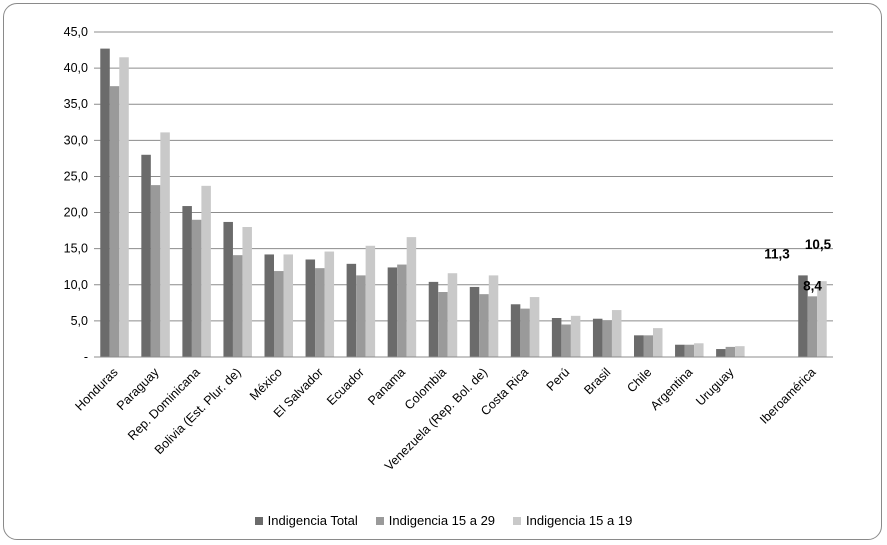 The height and width of the screenshot is (545, 887). What do you see at coordinates (312, 520) in the screenshot?
I see `legend-label: Indigencia Total` at bounding box center [312, 520].